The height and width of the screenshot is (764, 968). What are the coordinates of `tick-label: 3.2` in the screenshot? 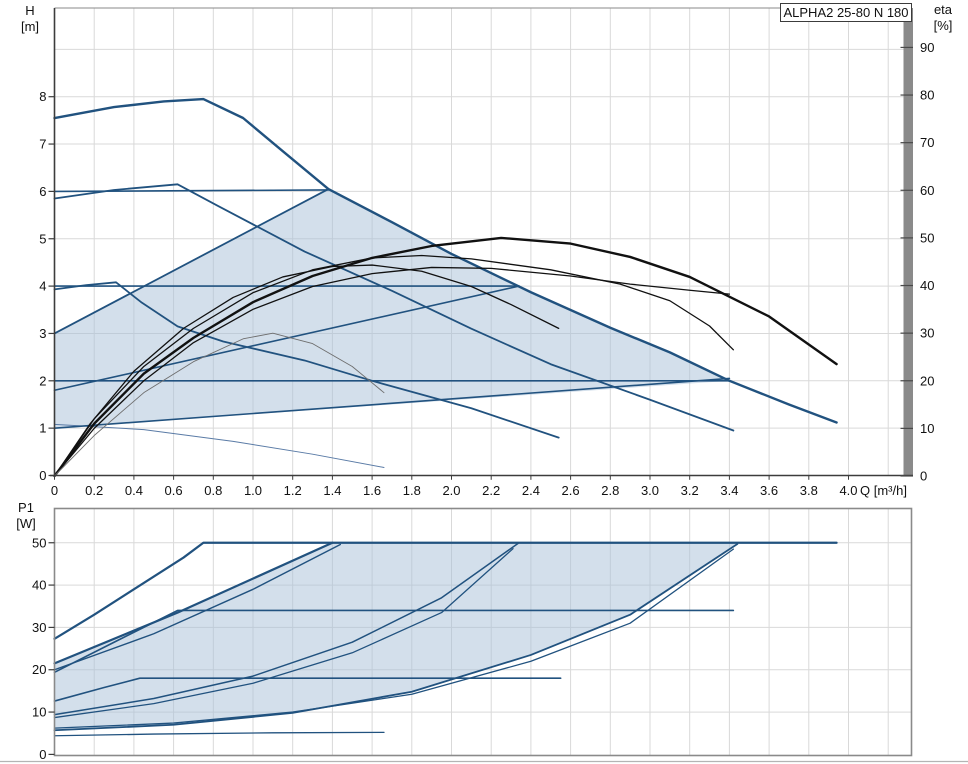 It's located at (690, 490).